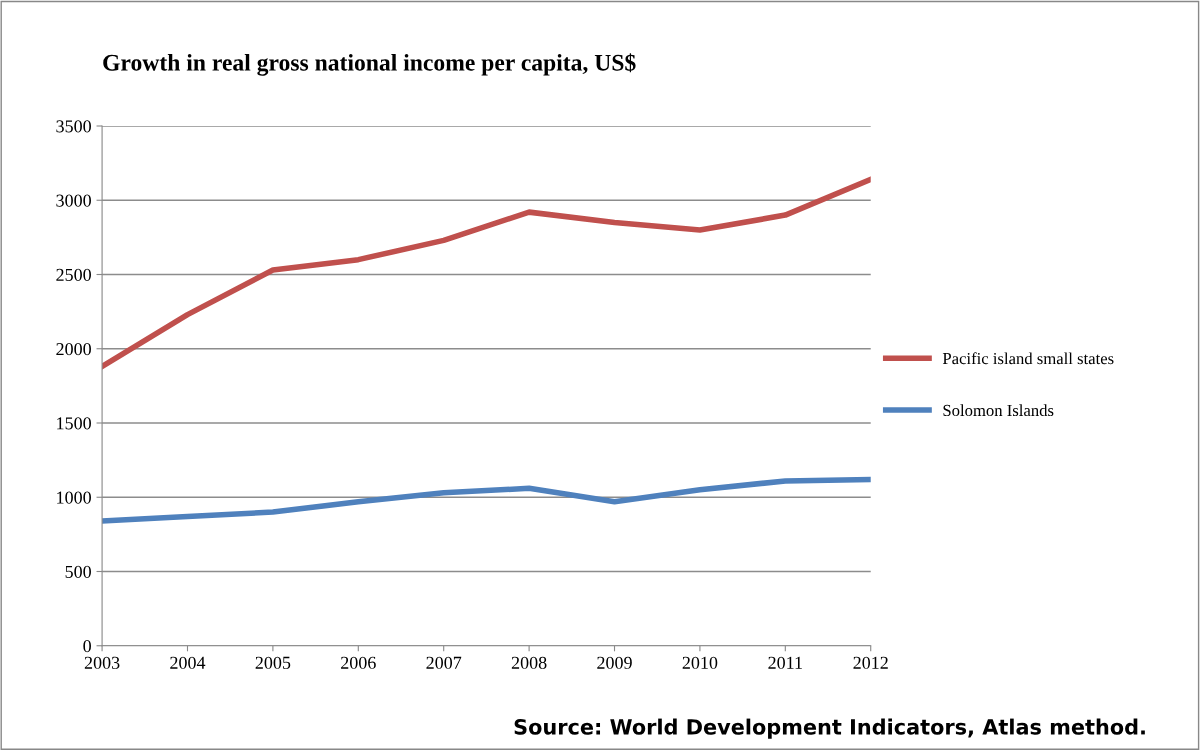  Describe the element at coordinates (870, 662) in the screenshot. I see `x-tick-label: 2012` at that location.